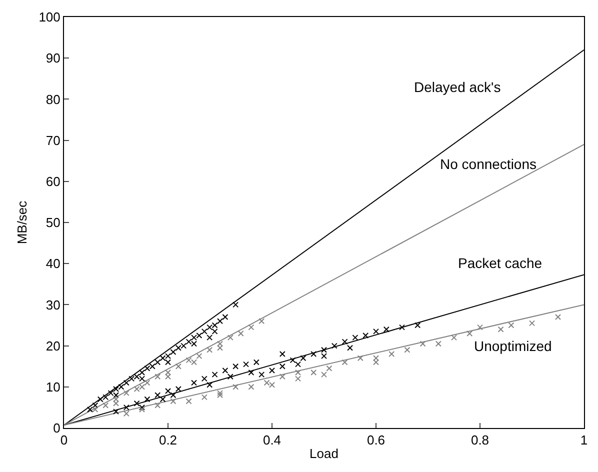 This screenshot has width=598, height=472. What do you see at coordinates (513, 346) in the screenshot?
I see `series-label: Unoptimized` at bounding box center [513, 346].